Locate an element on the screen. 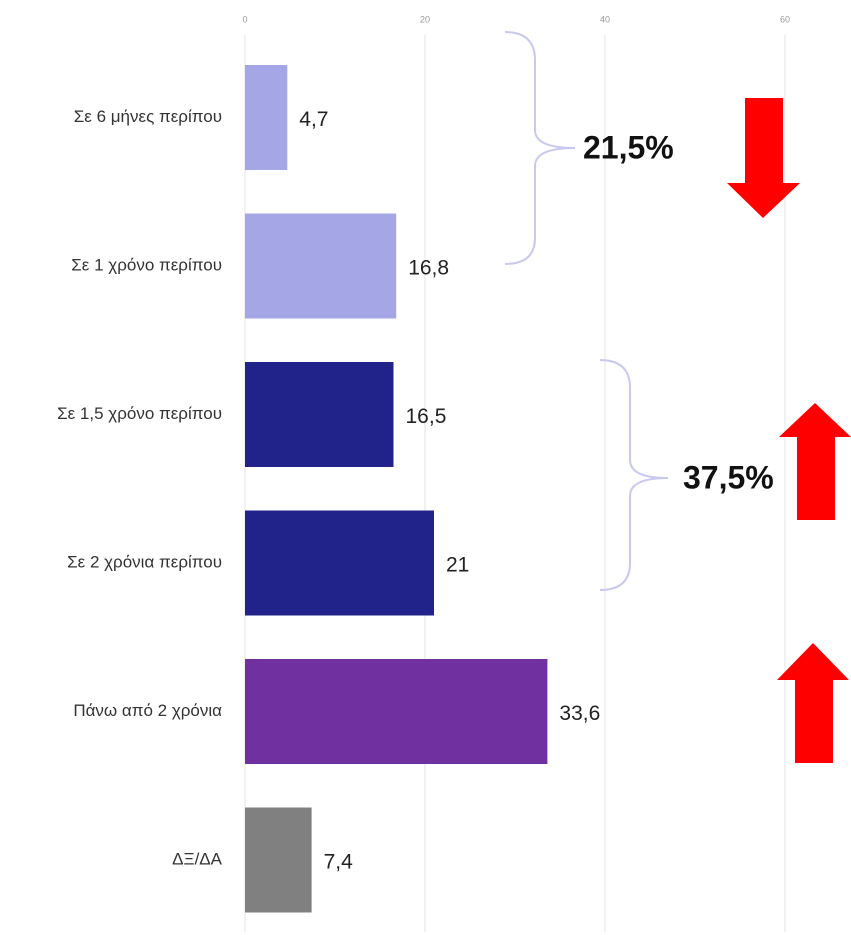  category-label: Σε 6 μήνες περίπου is located at coordinates (148, 116).